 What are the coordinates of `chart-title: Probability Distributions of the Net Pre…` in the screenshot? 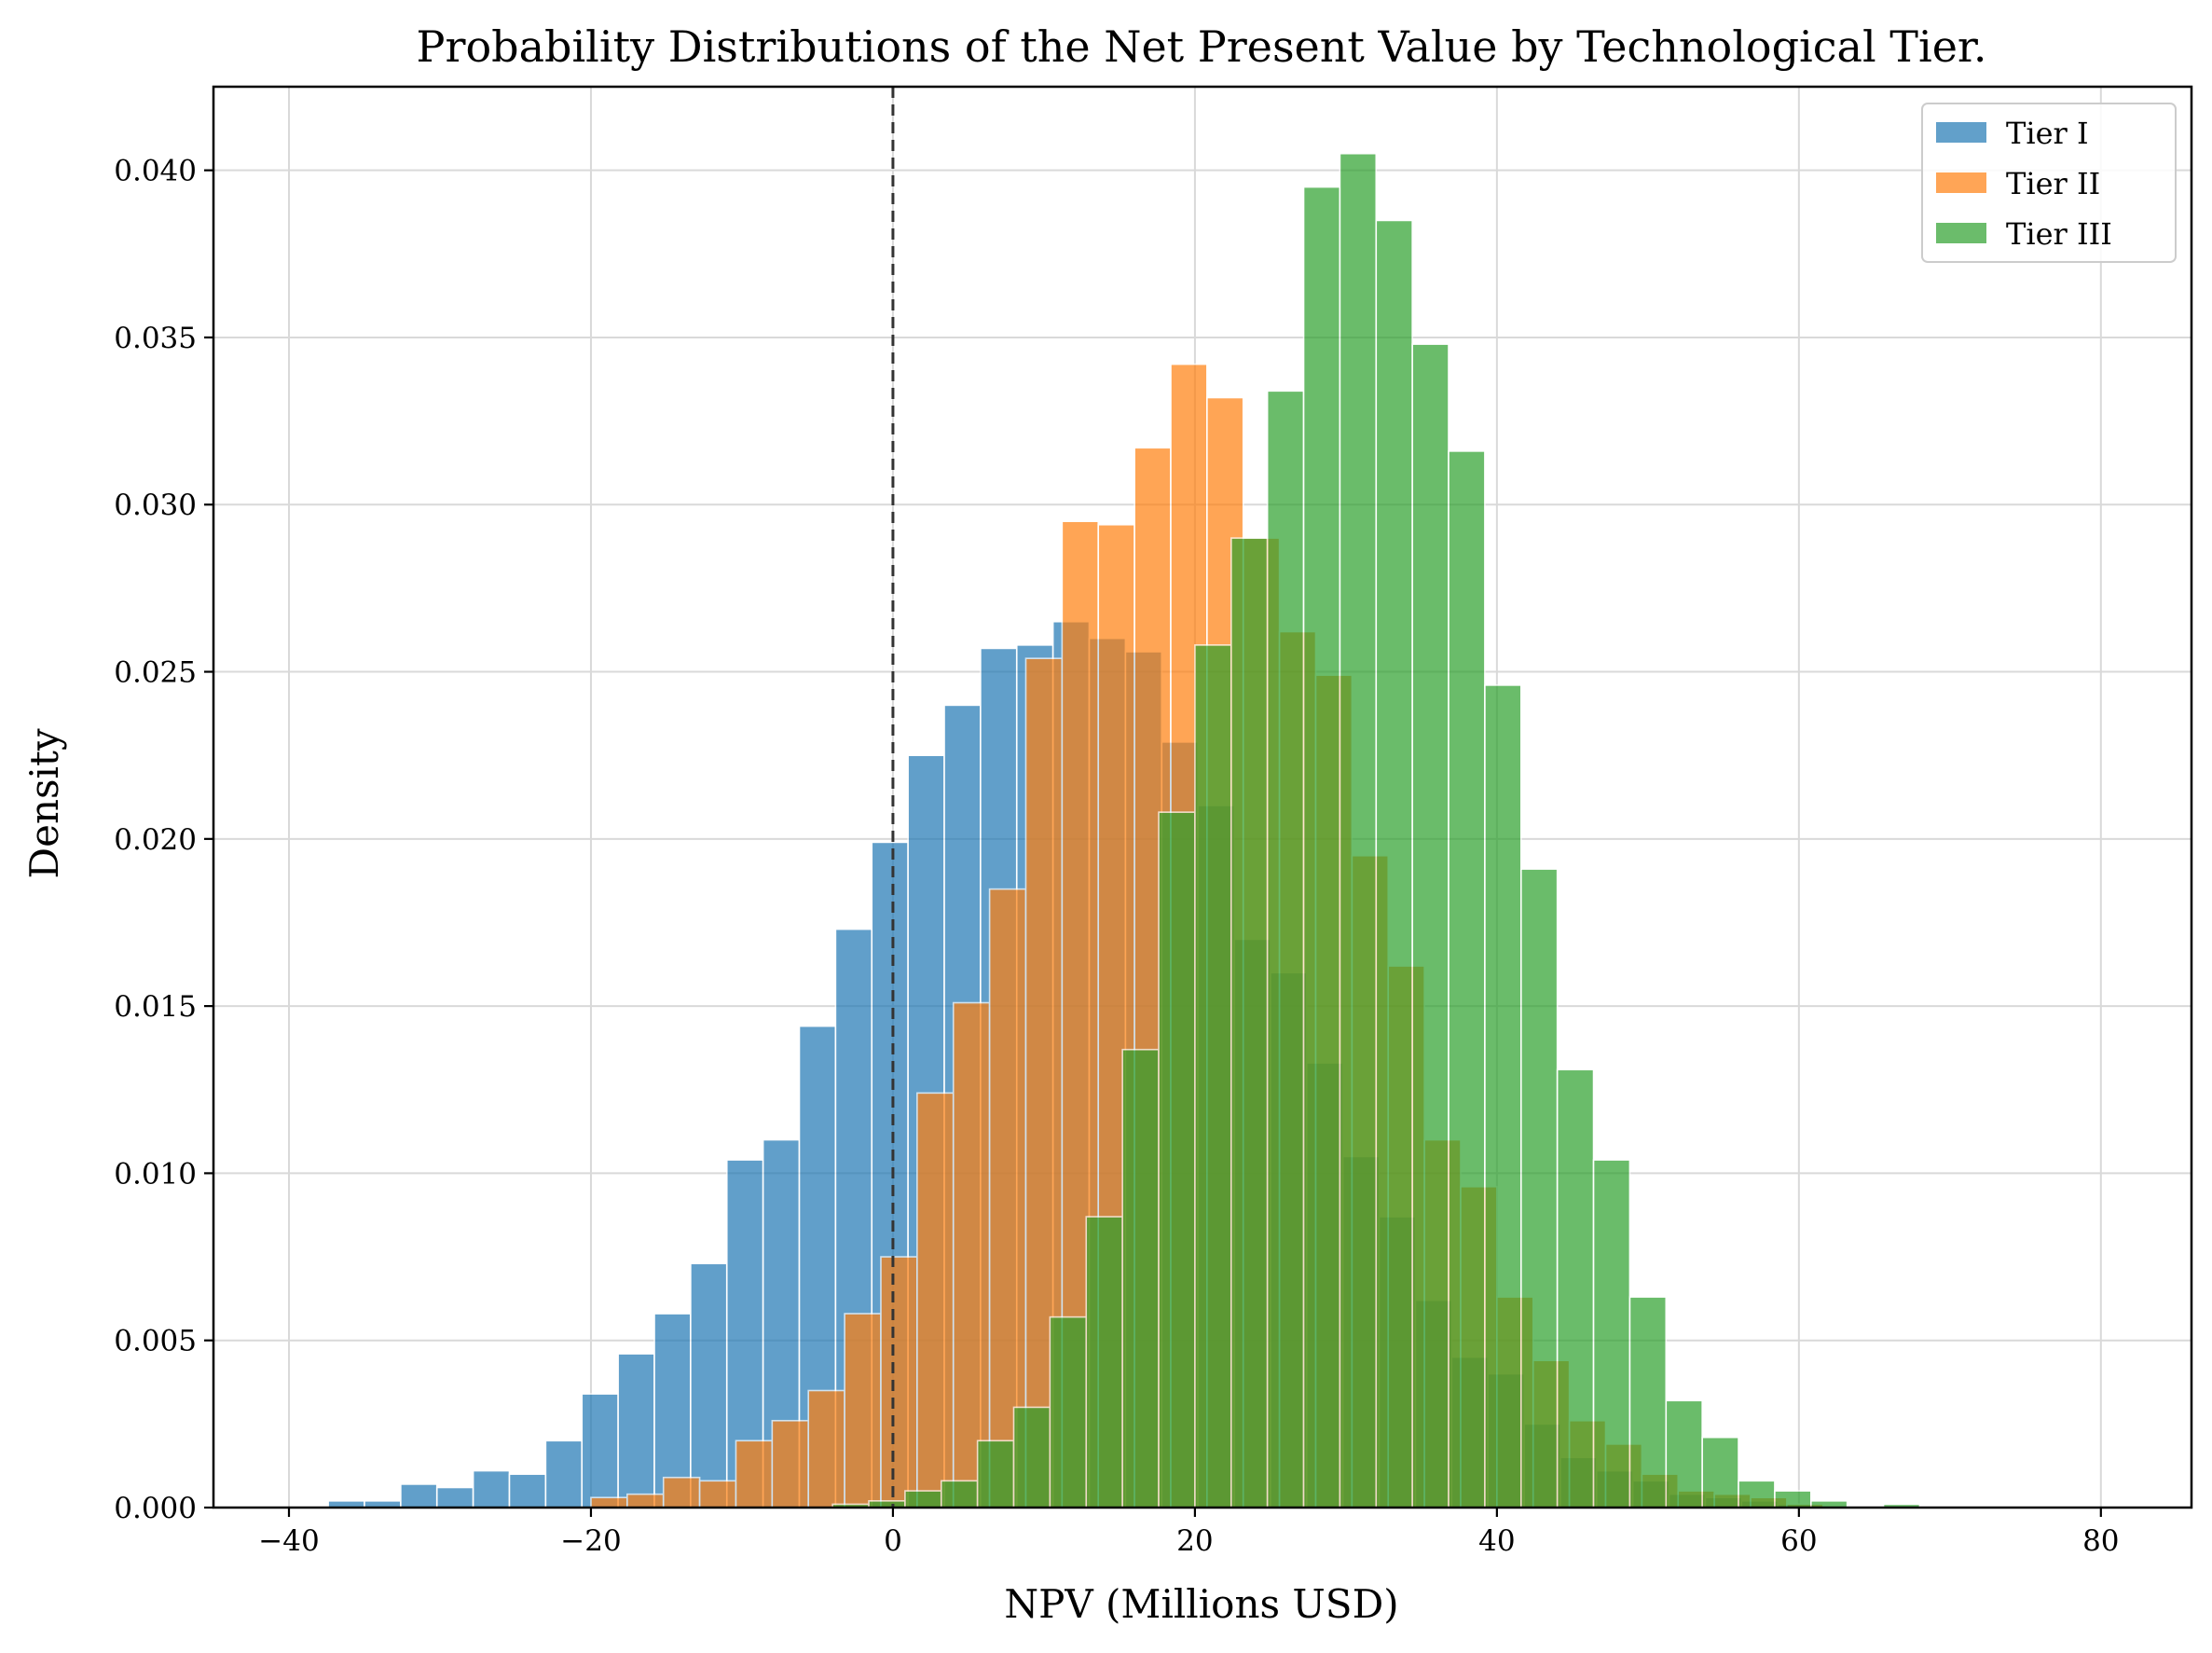 It's located at (1202, 46).